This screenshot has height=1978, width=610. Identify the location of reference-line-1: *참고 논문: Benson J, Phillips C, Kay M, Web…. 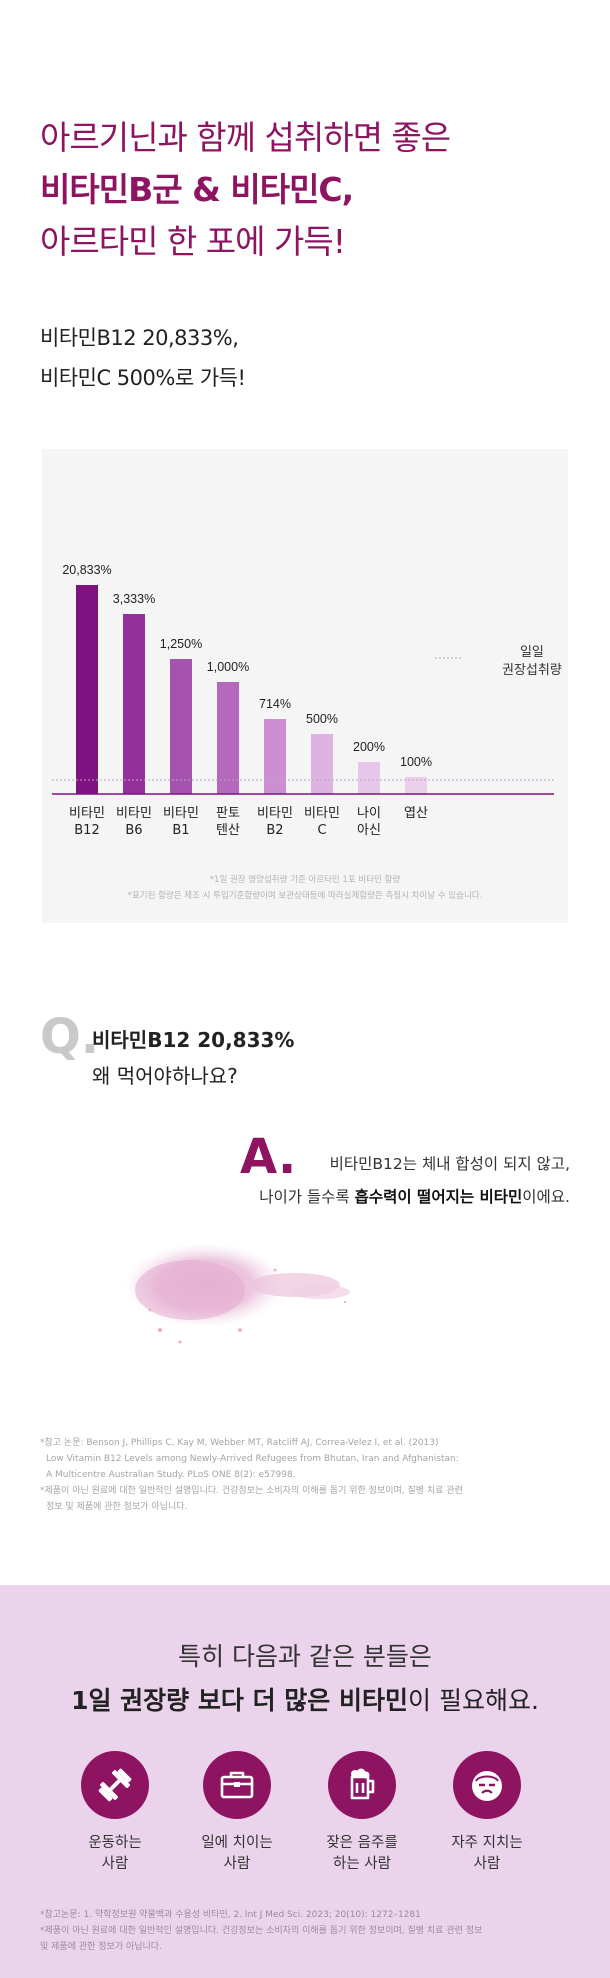
(239, 1443).